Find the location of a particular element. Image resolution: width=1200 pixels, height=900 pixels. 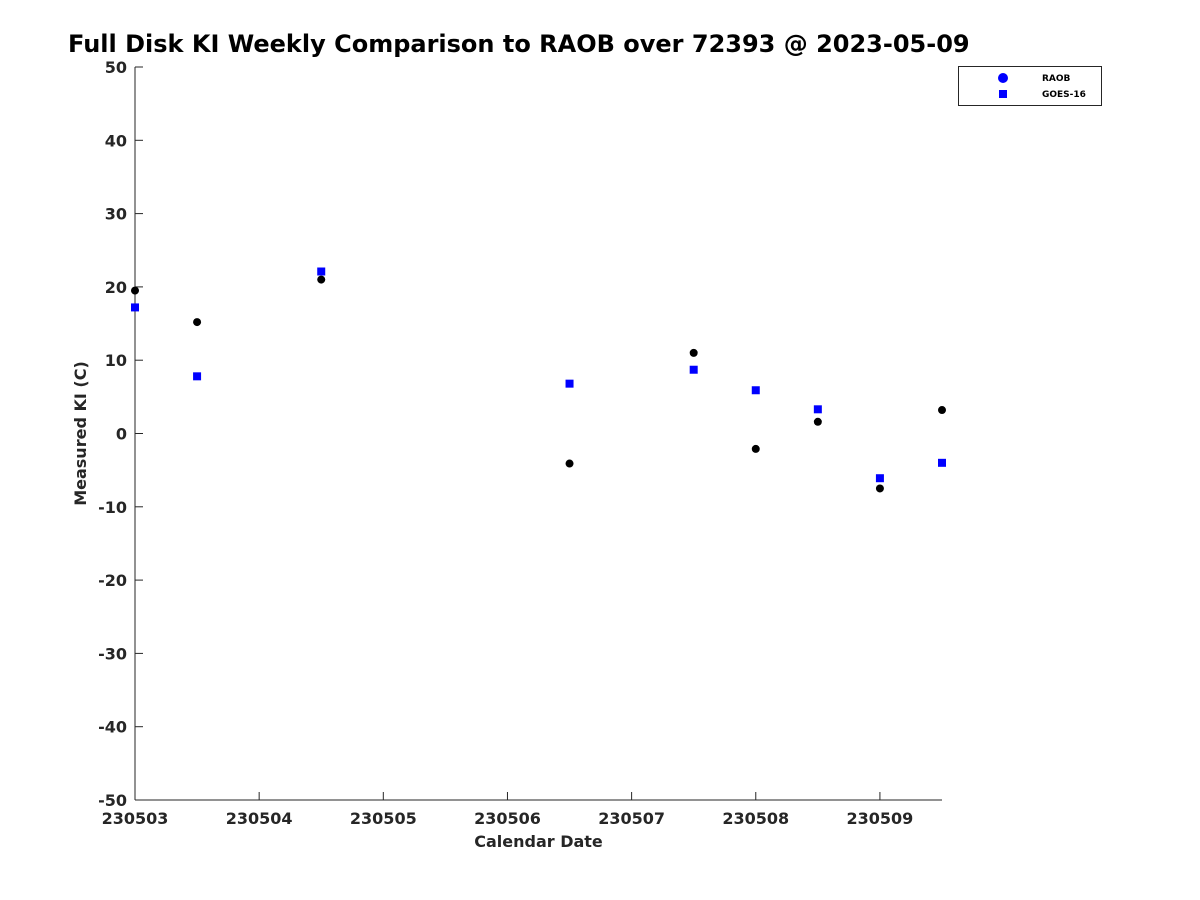

y-tick-label: -30 is located at coordinates (112, 653).